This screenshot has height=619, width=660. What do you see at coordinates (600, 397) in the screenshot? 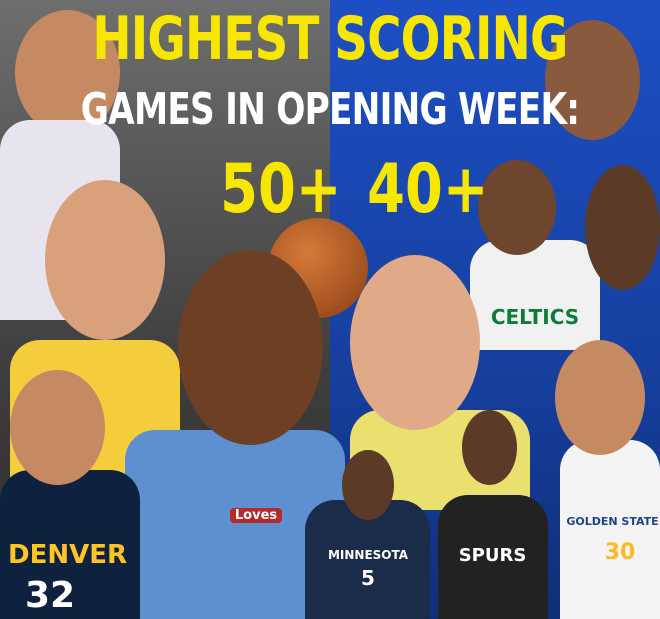
I see `player-warriors` at bounding box center [600, 397].